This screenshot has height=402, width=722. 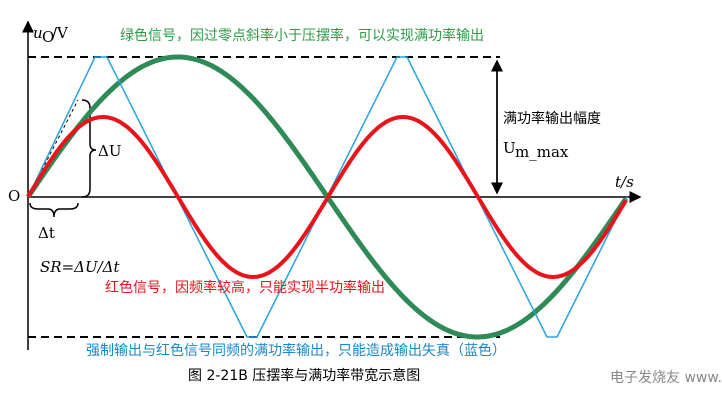 What do you see at coordinates (109, 151) in the screenshot?
I see `delta-u: ΔU` at bounding box center [109, 151].